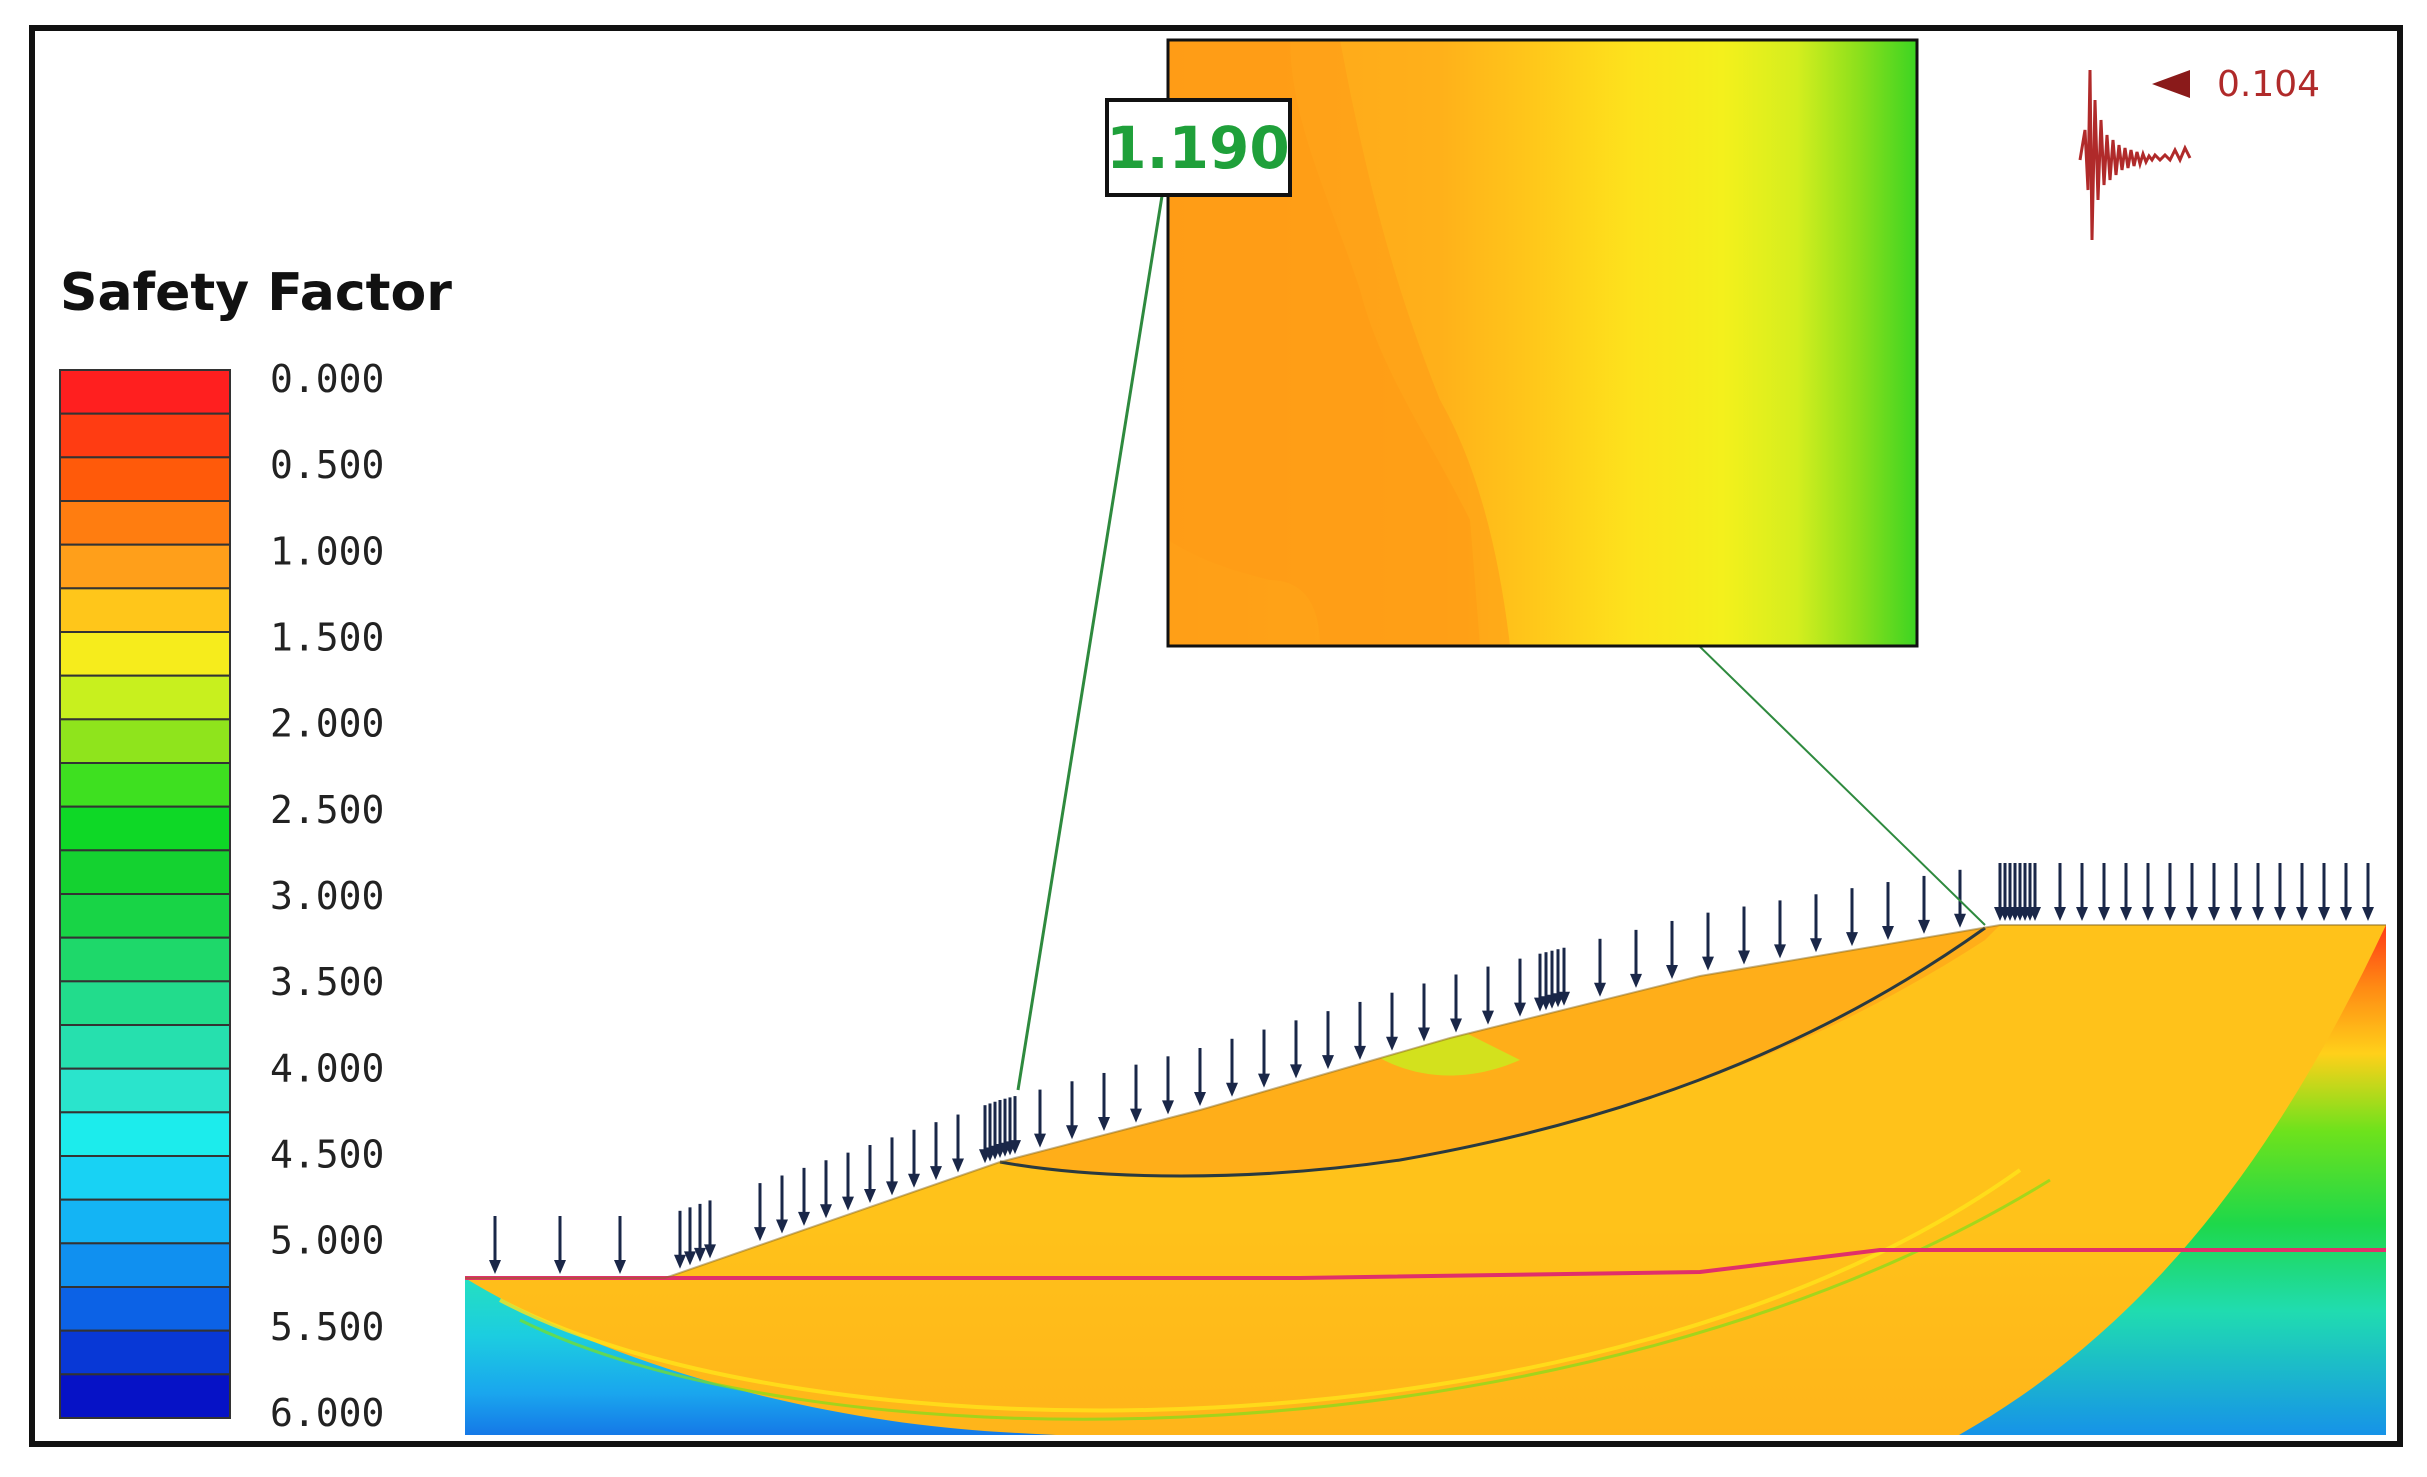 This screenshot has height=1477, width=2427. Describe the element at coordinates (327, 1155) in the screenshot. I see `legend-tick-label: 4.500` at that location.